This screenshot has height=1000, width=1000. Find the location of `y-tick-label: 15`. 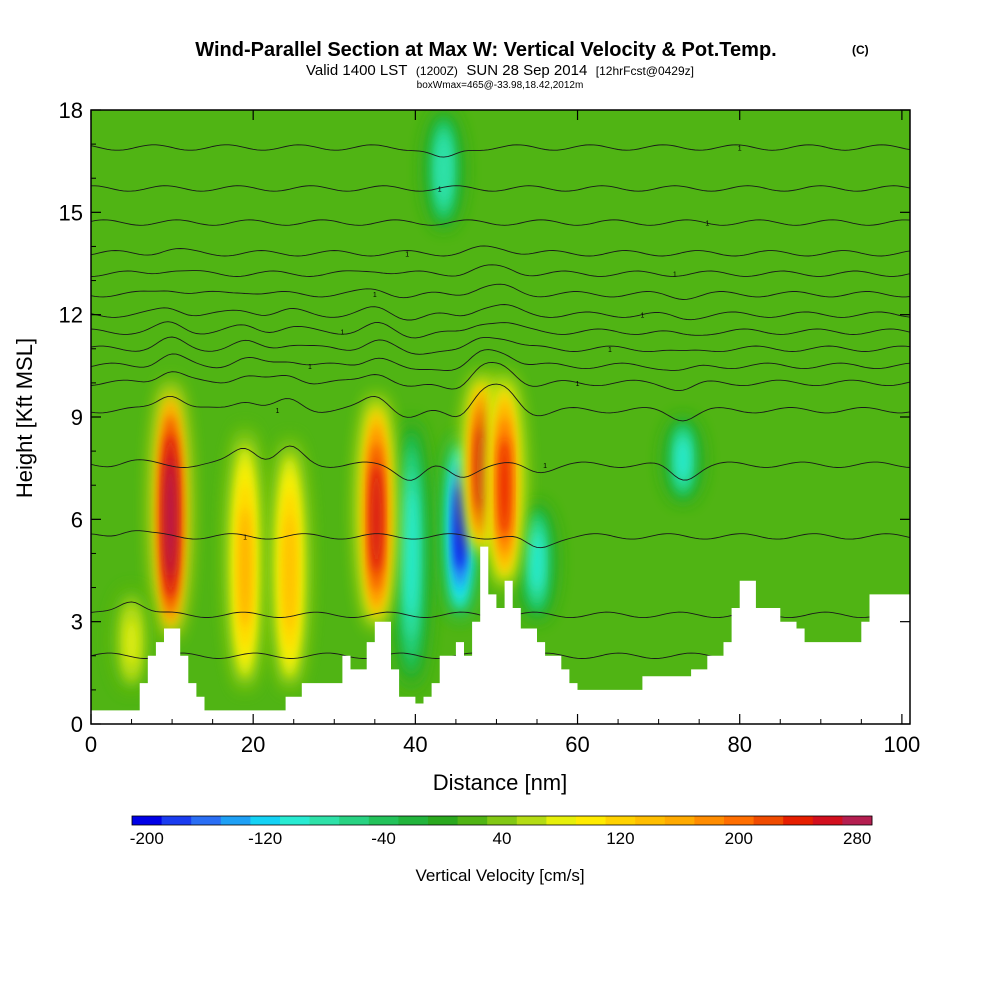

y-tick-label: 15 is located at coordinates (71, 212).